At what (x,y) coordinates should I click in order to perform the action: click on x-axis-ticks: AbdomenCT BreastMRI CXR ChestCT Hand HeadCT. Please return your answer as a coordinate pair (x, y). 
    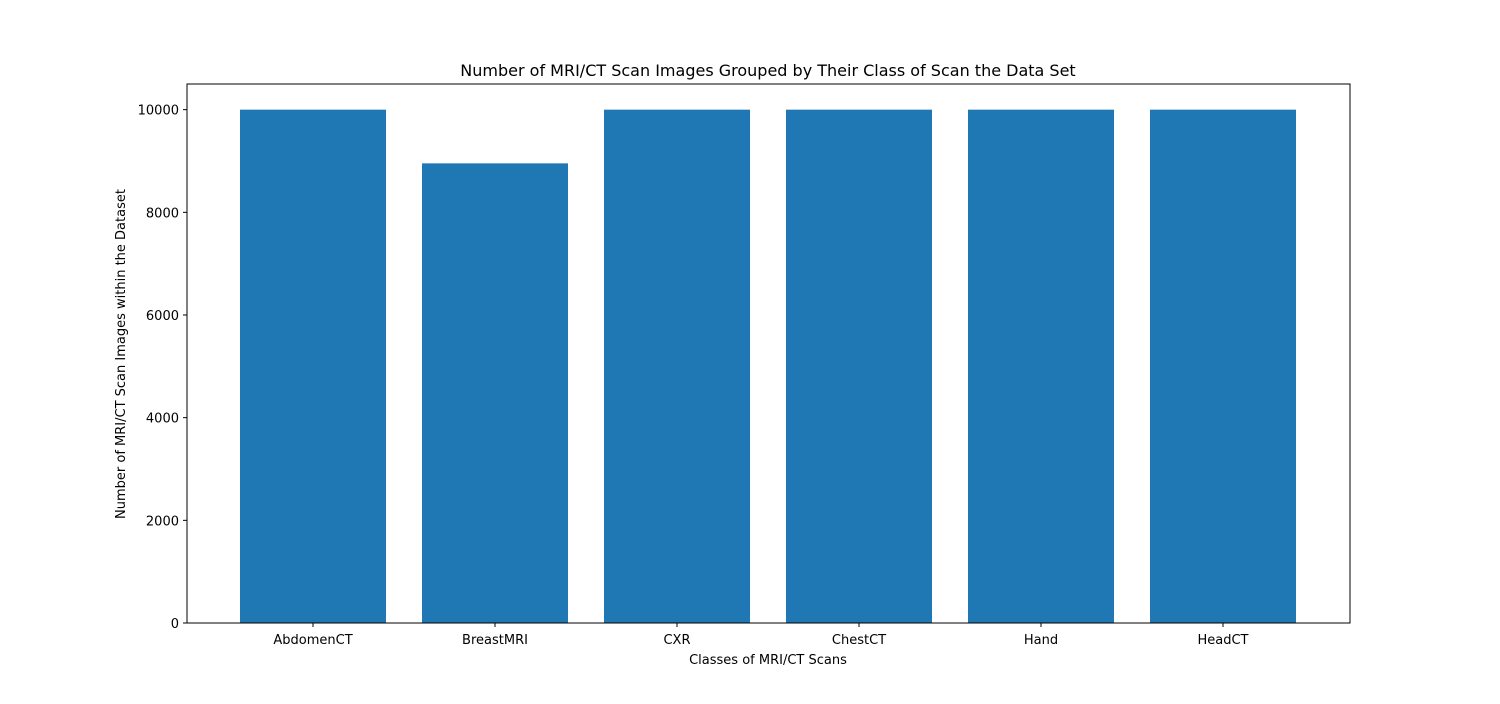
    Looking at the image, I should click on (761, 635).